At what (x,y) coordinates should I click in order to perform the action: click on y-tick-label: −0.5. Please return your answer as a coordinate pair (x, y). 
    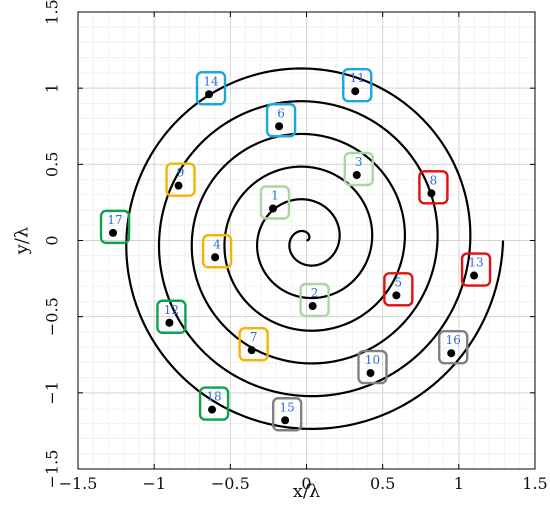
    Looking at the image, I should click on (52, 316).